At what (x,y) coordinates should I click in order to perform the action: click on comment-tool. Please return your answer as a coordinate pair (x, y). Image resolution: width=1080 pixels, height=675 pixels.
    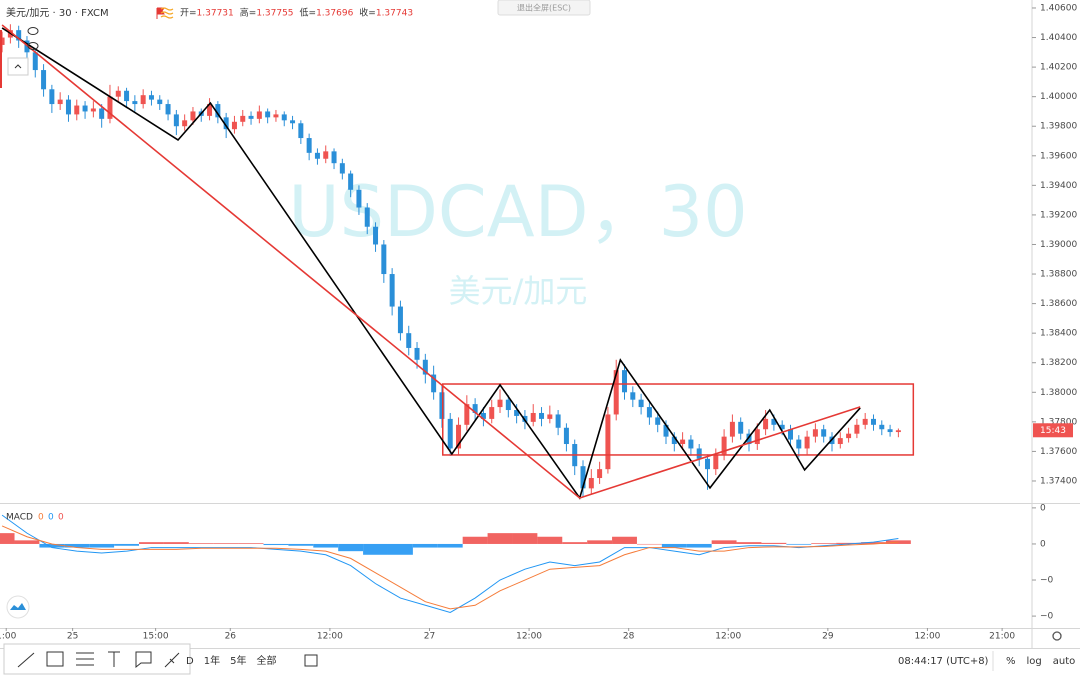
    Looking at the image, I should click on (143, 660).